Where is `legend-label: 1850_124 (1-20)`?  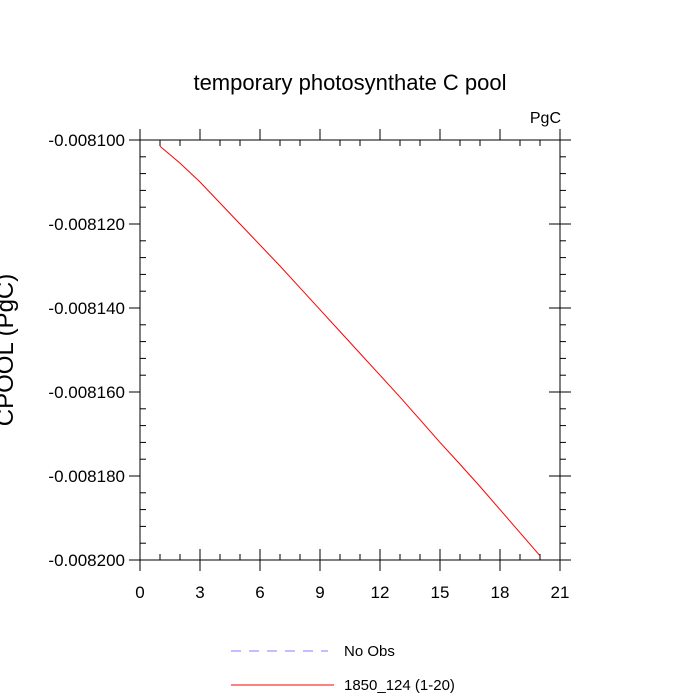
legend-label: 1850_124 (1-20) is located at coordinates (399, 685).